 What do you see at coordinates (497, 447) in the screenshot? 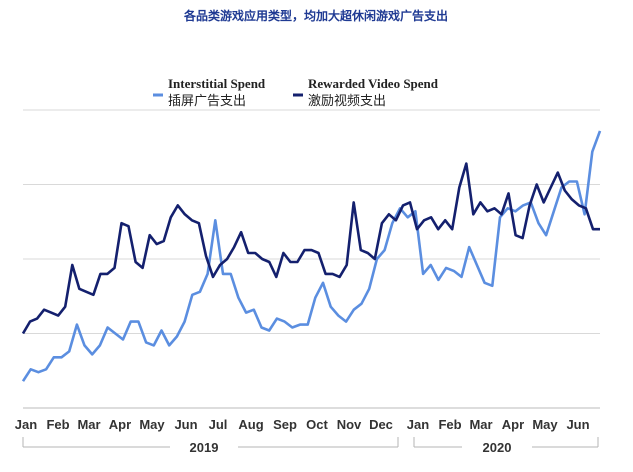
I see `year-label-2020: 2020` at bounding box center [497, 447].